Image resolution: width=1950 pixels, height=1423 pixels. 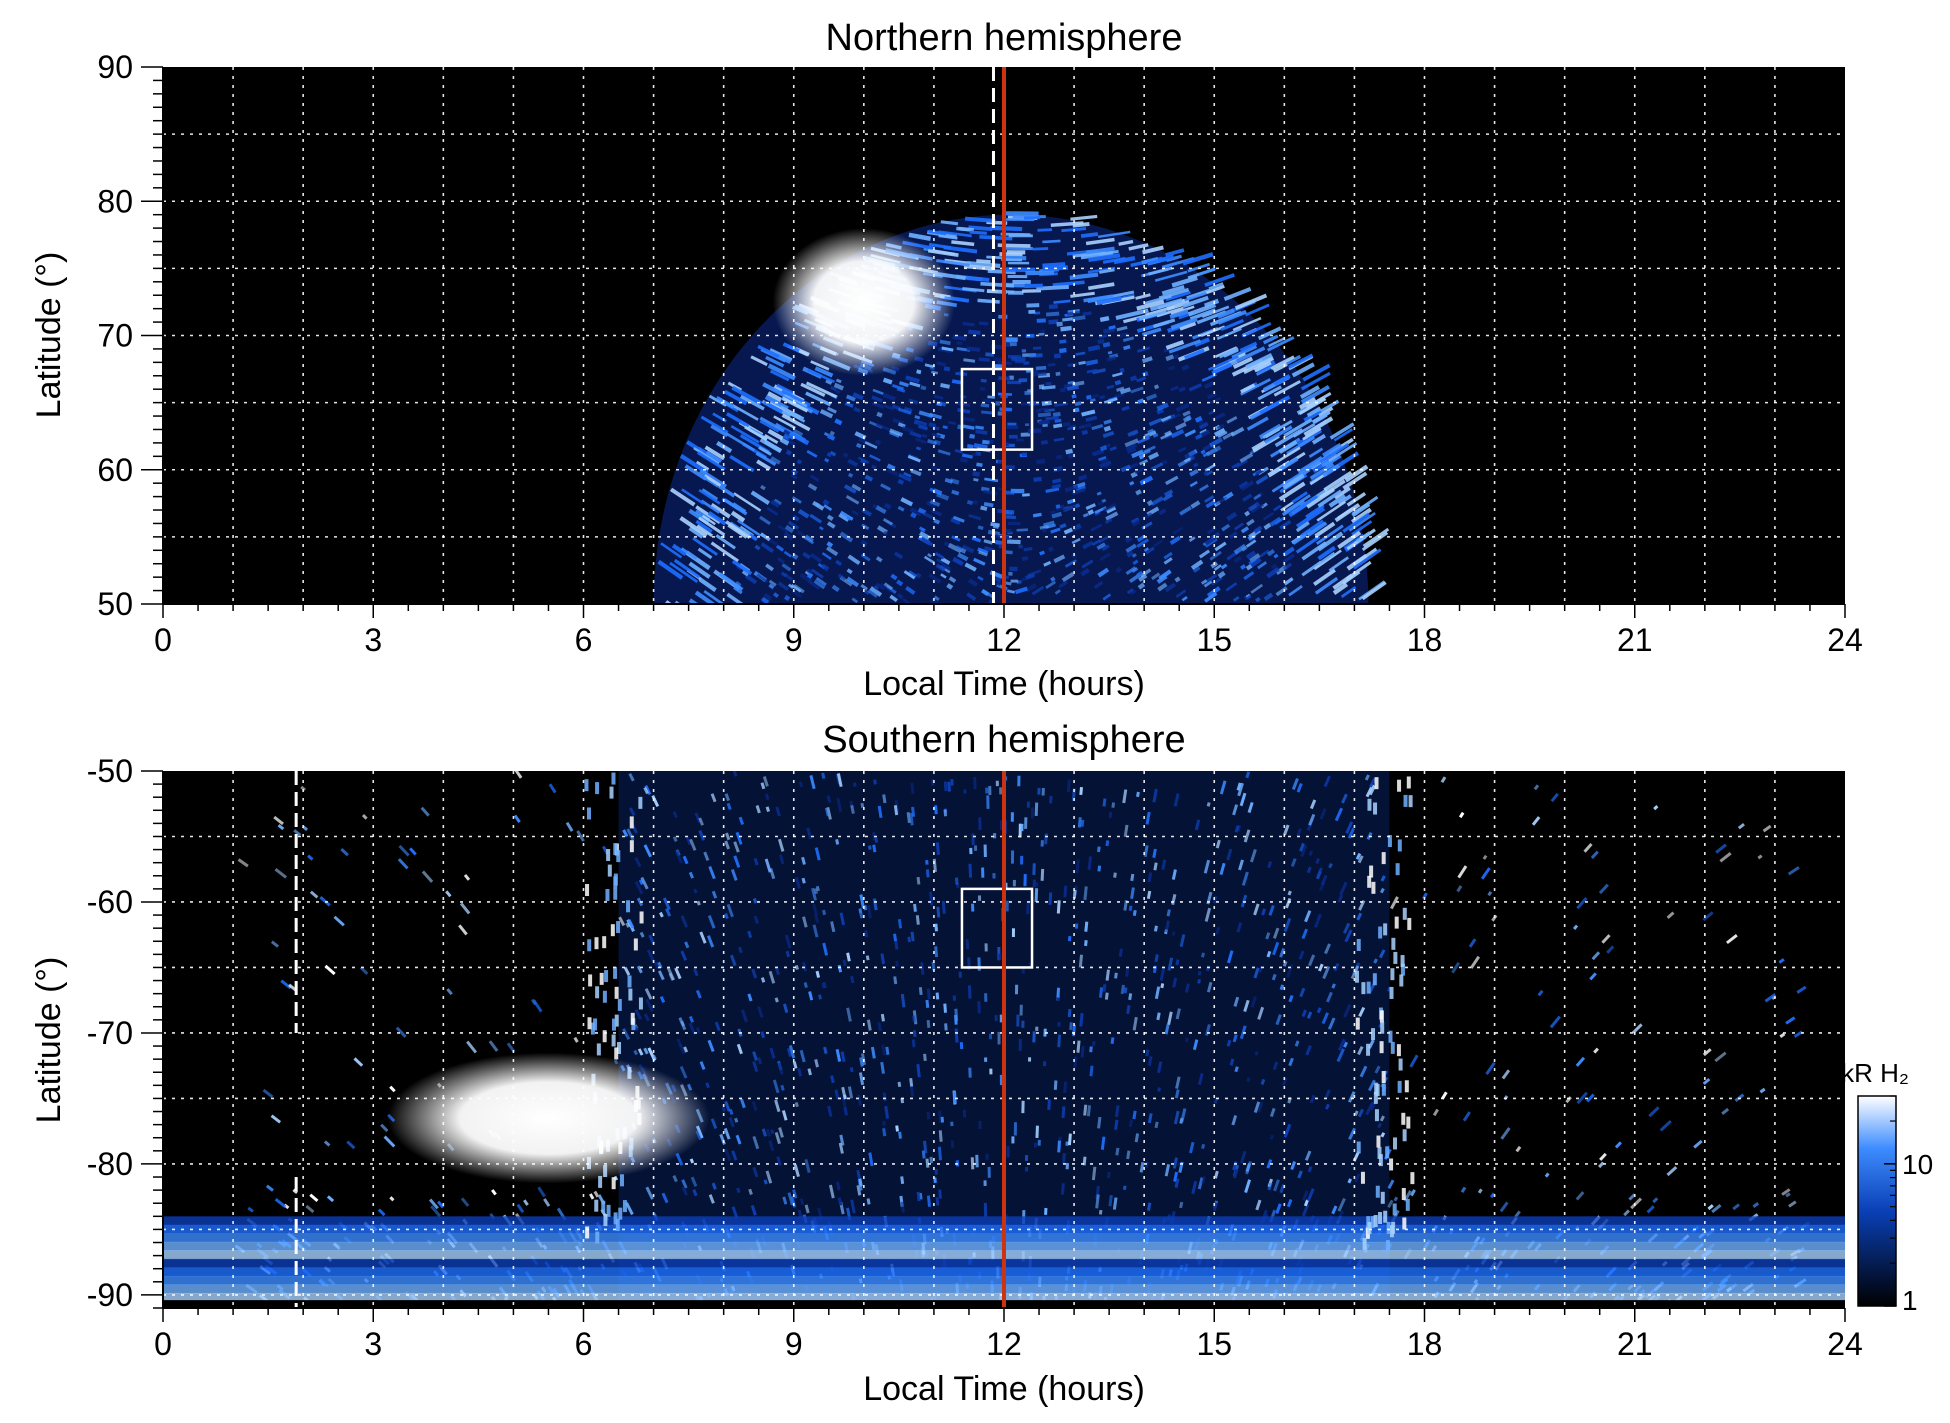 What do you see at coordinates (373, 640) in the screenshot?
I see `x-tick-label: 3` at bounding box center [373, 640].